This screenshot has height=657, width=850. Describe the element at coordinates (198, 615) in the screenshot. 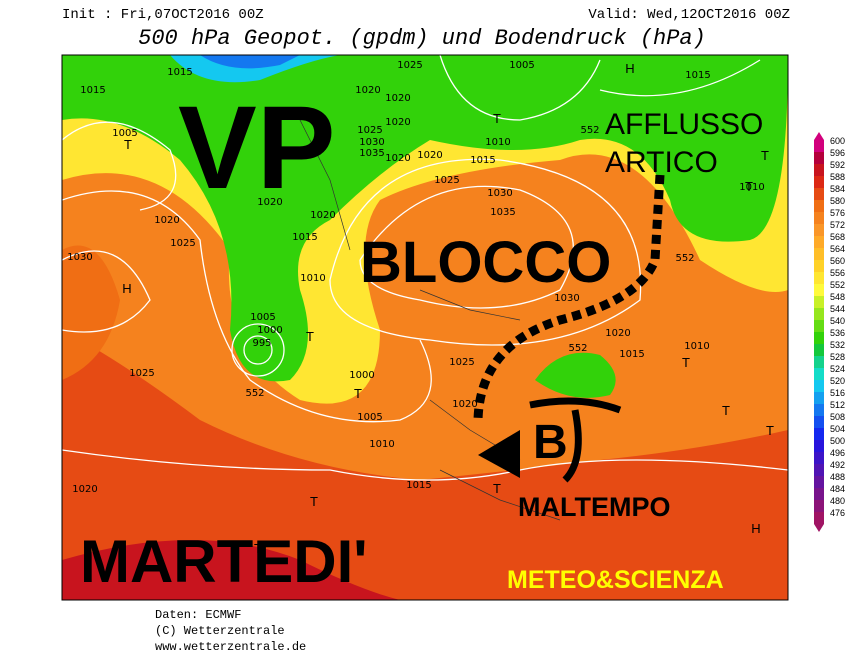

I see `footer-data: Daten: ECMWF` at that location.